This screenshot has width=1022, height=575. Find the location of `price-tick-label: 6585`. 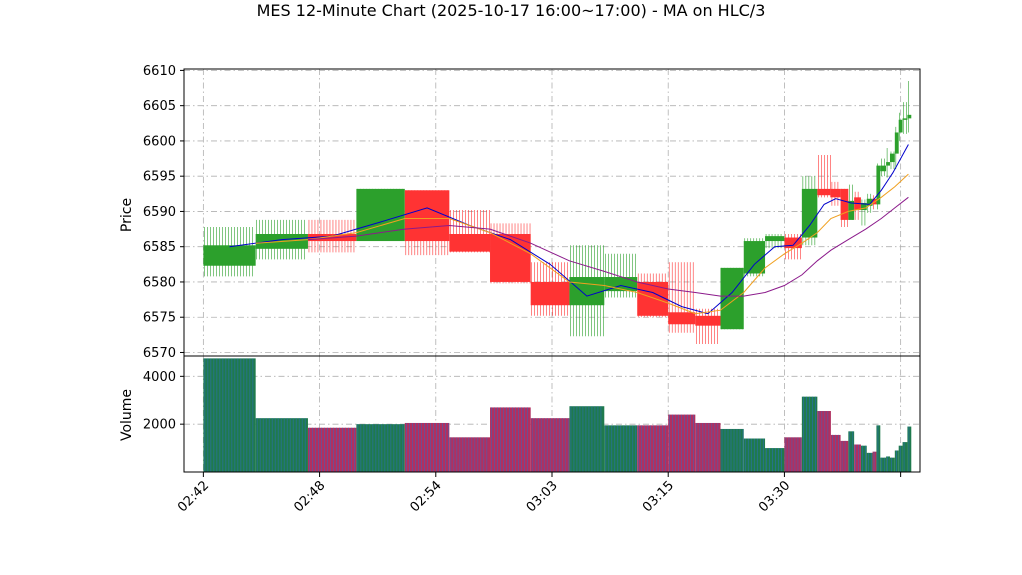

price-tick-label: 6585 is located at coordinates (159, 247).